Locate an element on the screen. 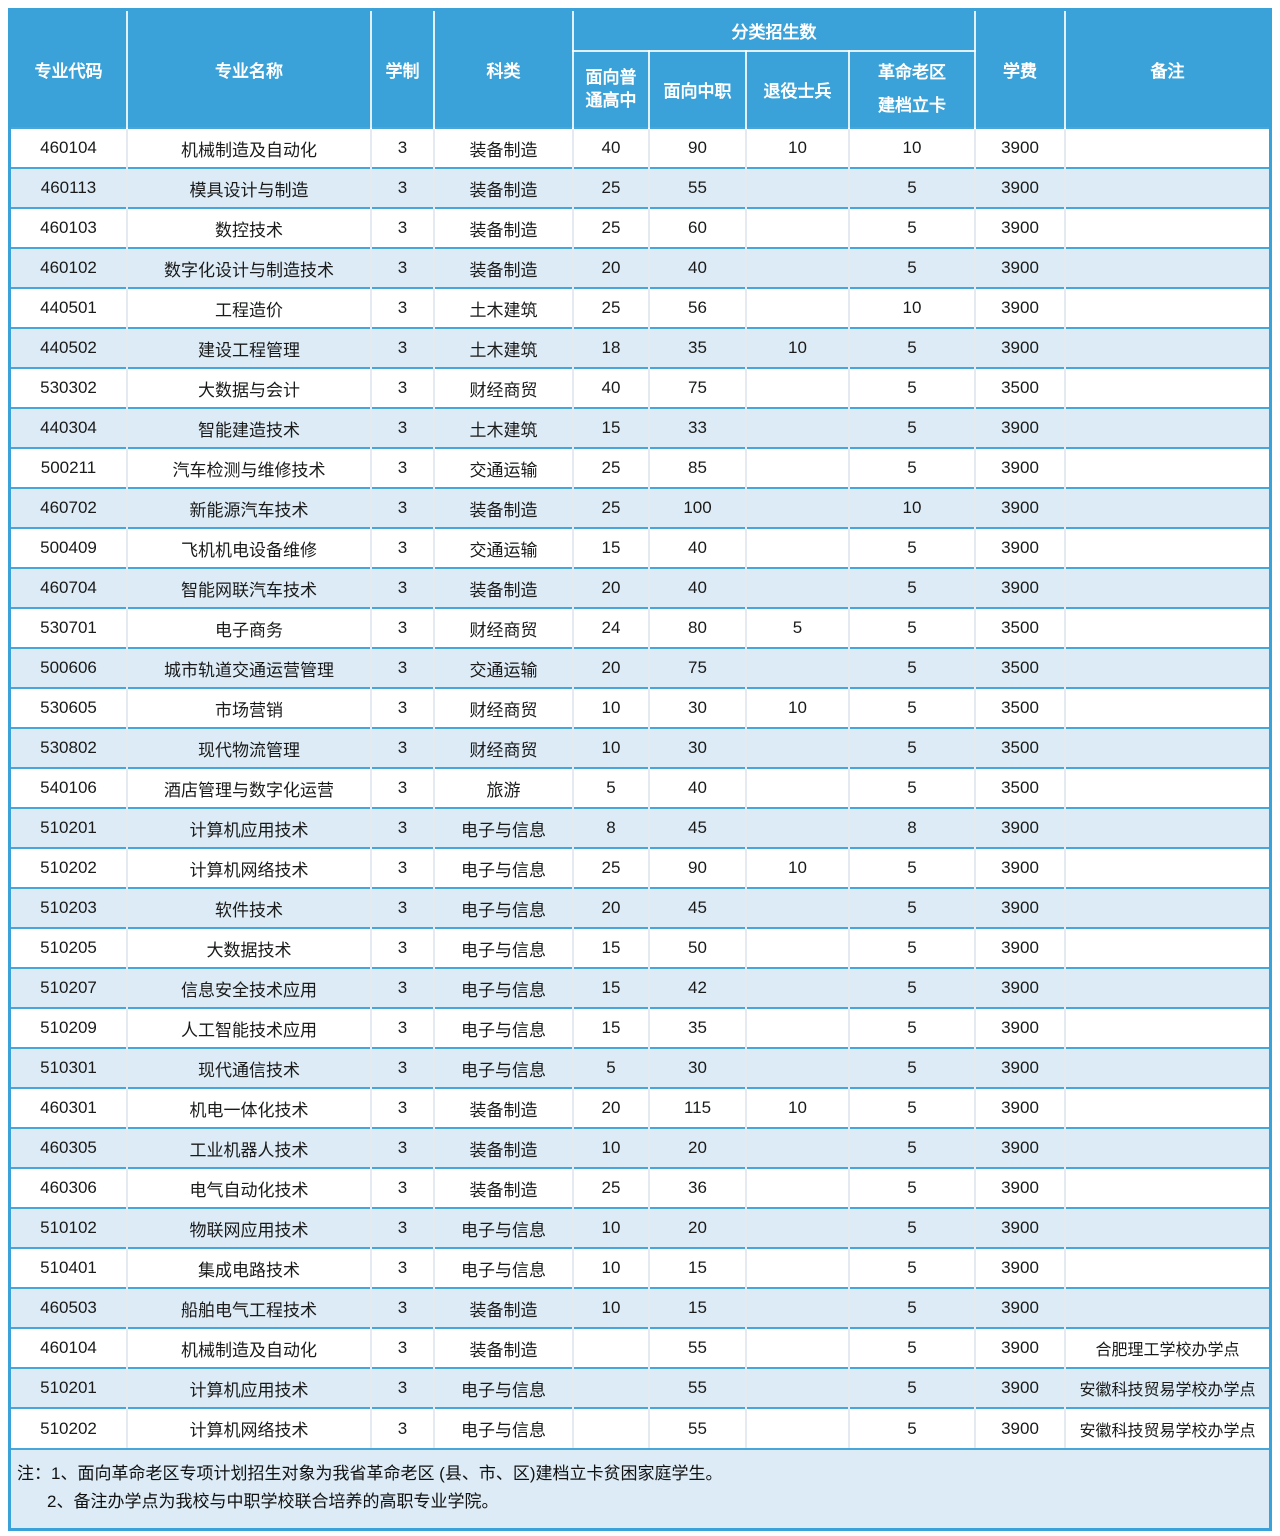 Image resolution: width=1280 pixels, height=1536 pixels. cell-veteran-count: 10 is located at coordinates (798, 707).